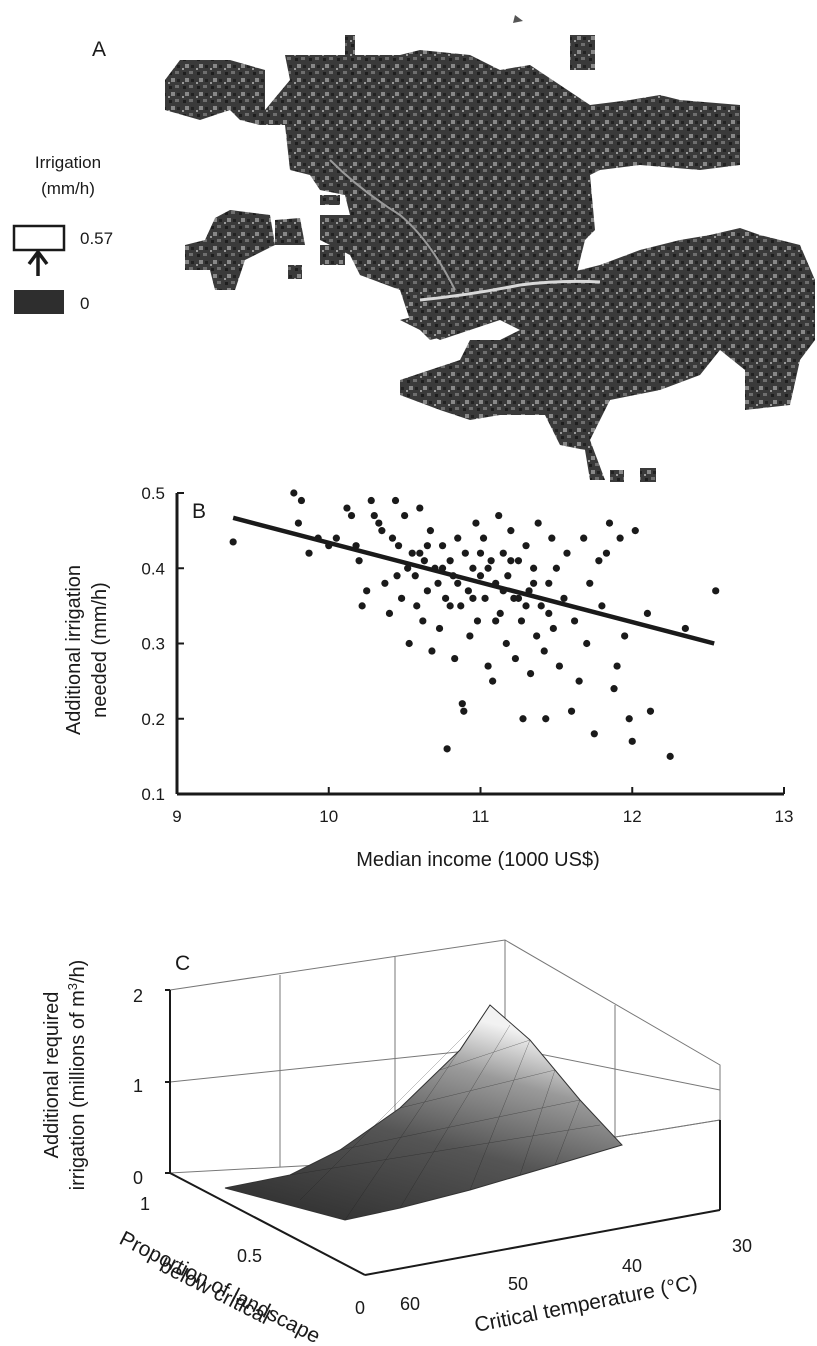 The height and width of the screenshot is (1346, 817). I want to click on panel-b-label: B, so click(199, 511).